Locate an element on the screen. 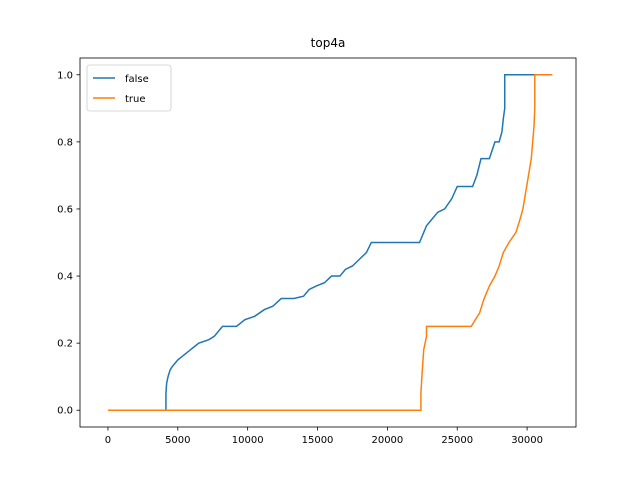 The height and width of the screenshot is (480, 640). y-tick-label: 0.4 is located at coordinates (65, 277).